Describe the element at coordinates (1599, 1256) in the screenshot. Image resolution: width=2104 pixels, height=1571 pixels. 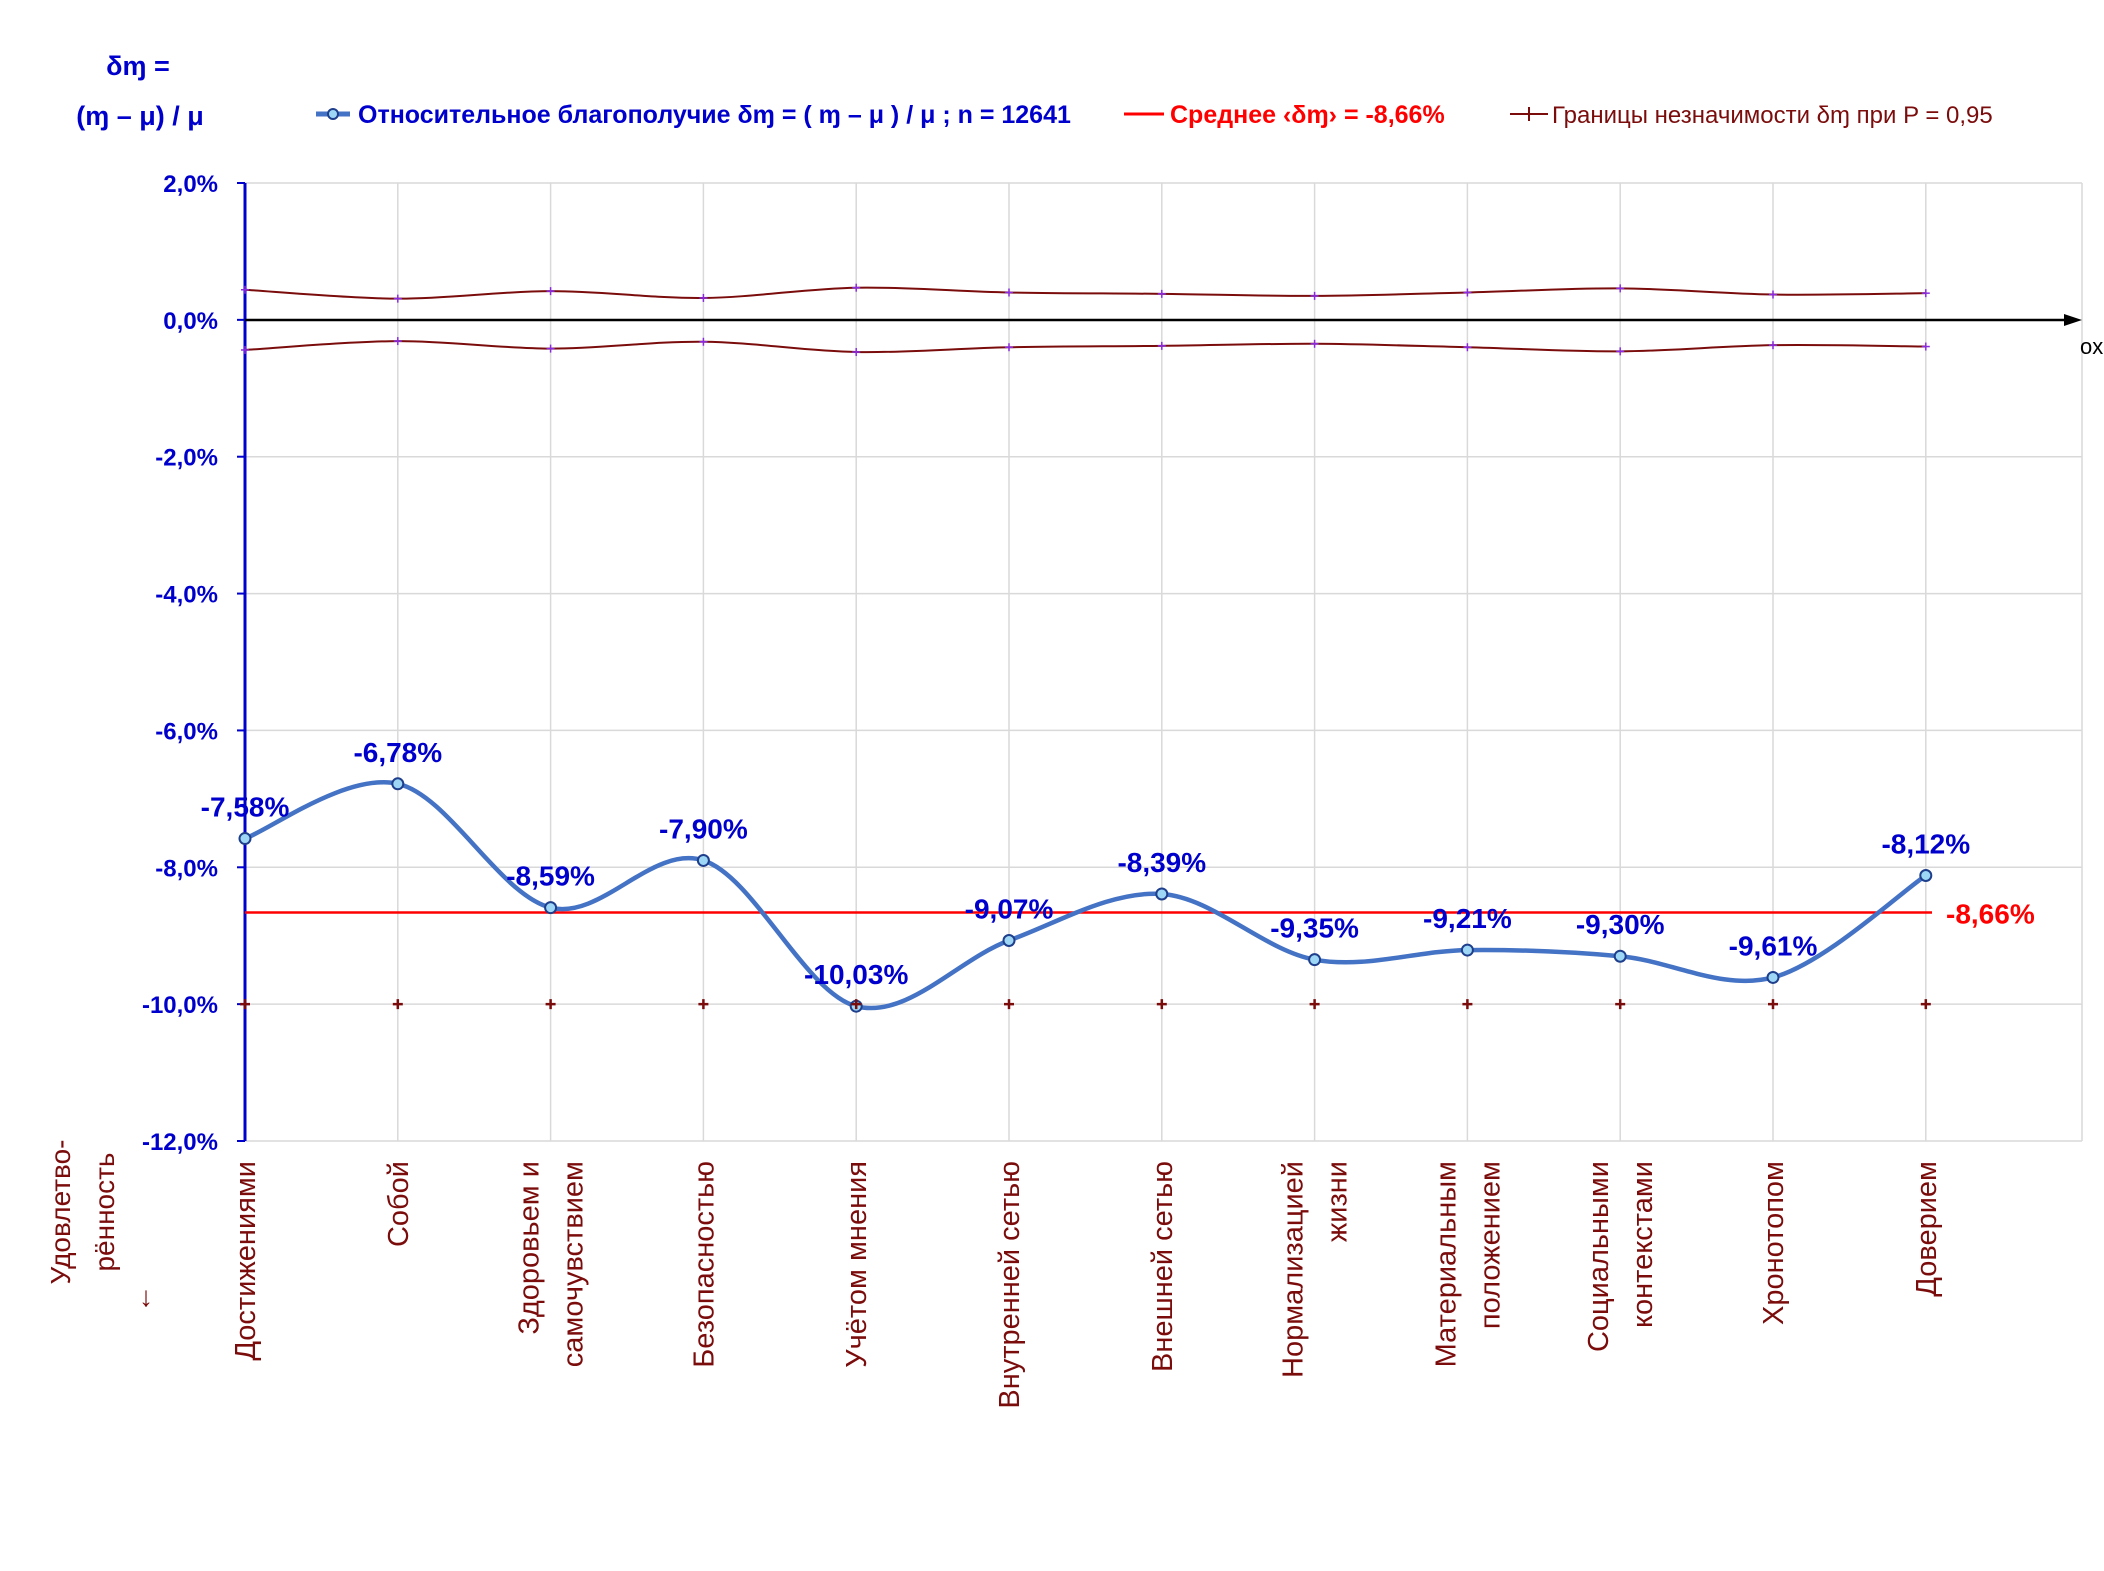
I see `x-tick-label: Социальными` at that location.